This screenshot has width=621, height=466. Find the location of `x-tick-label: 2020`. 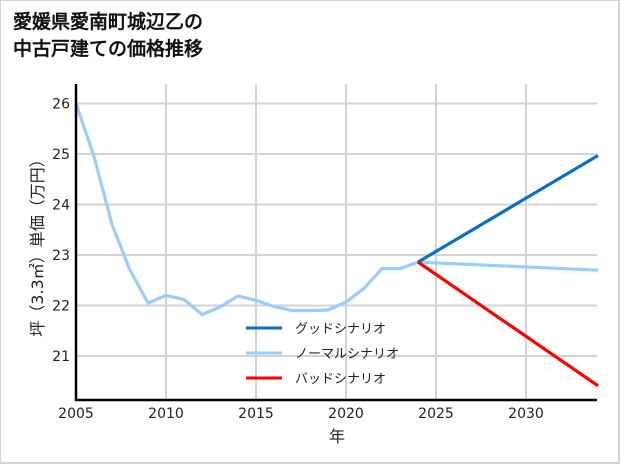

x-tick-label: 2020 is located at coordinates (346, 414).